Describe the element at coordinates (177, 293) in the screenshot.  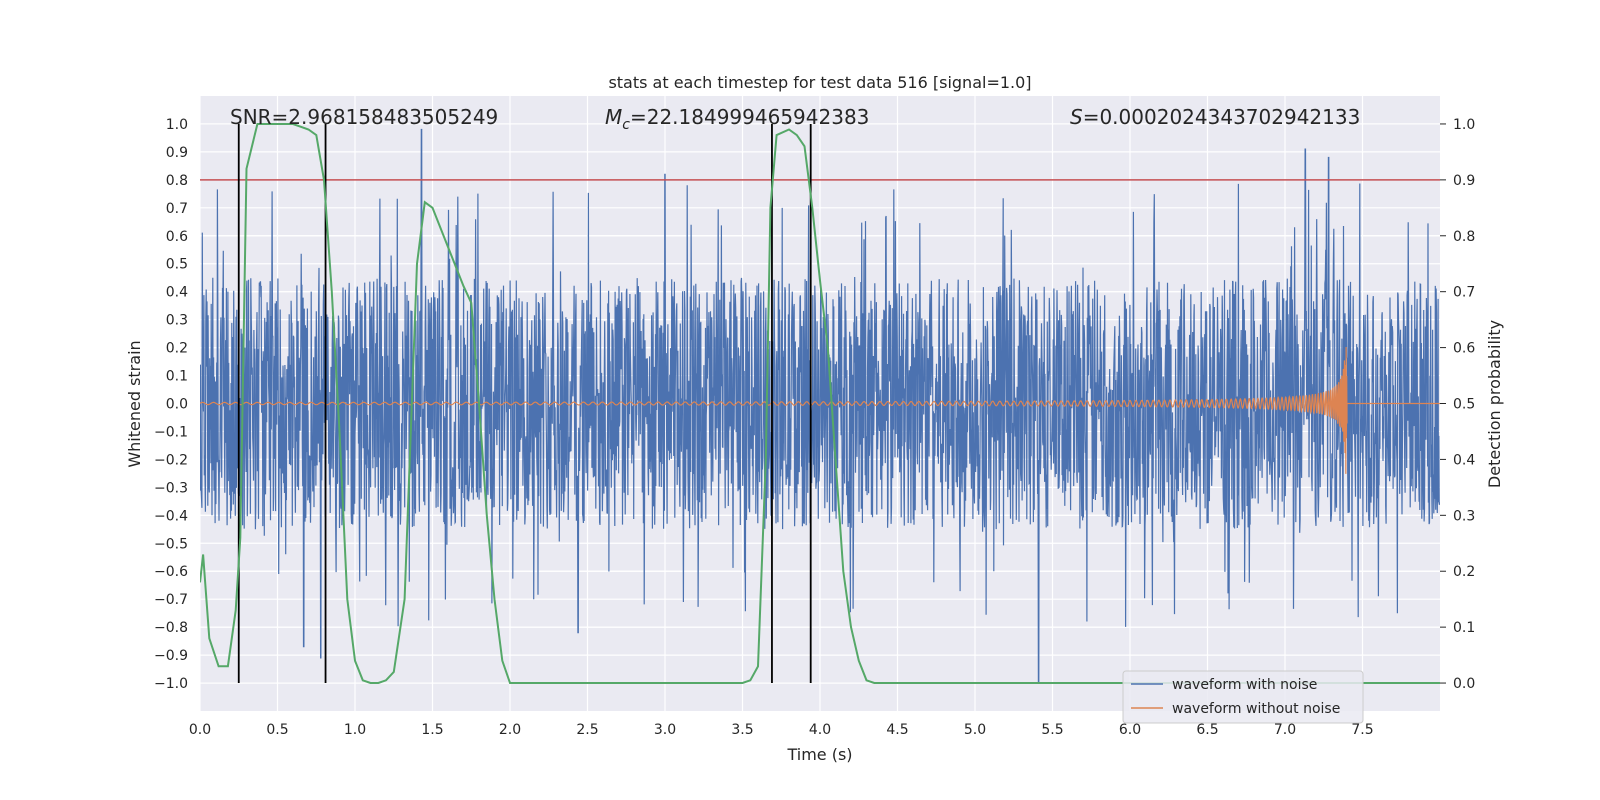
I see `y-left-tick-label: 0.4` at that location.